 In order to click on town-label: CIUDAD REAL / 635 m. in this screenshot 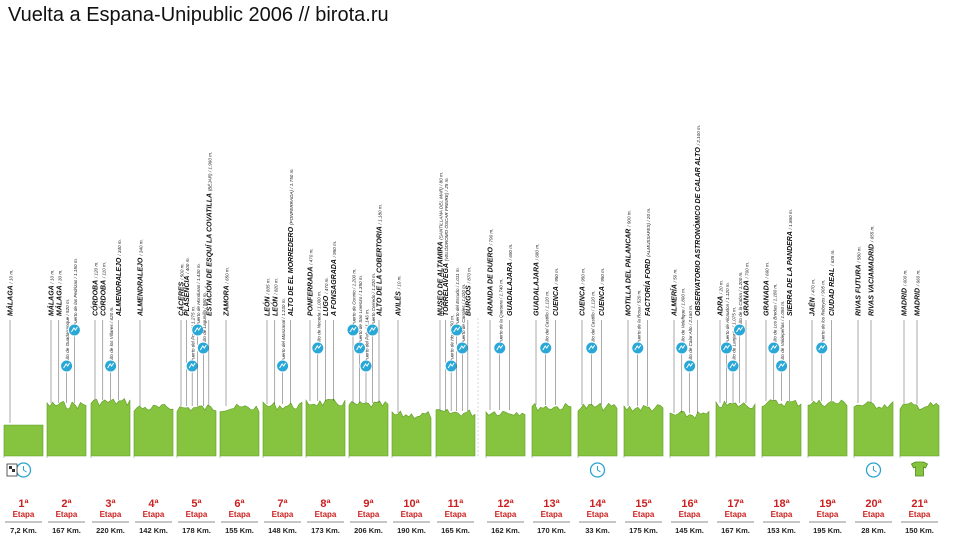, I will do `click(832, 282)`.